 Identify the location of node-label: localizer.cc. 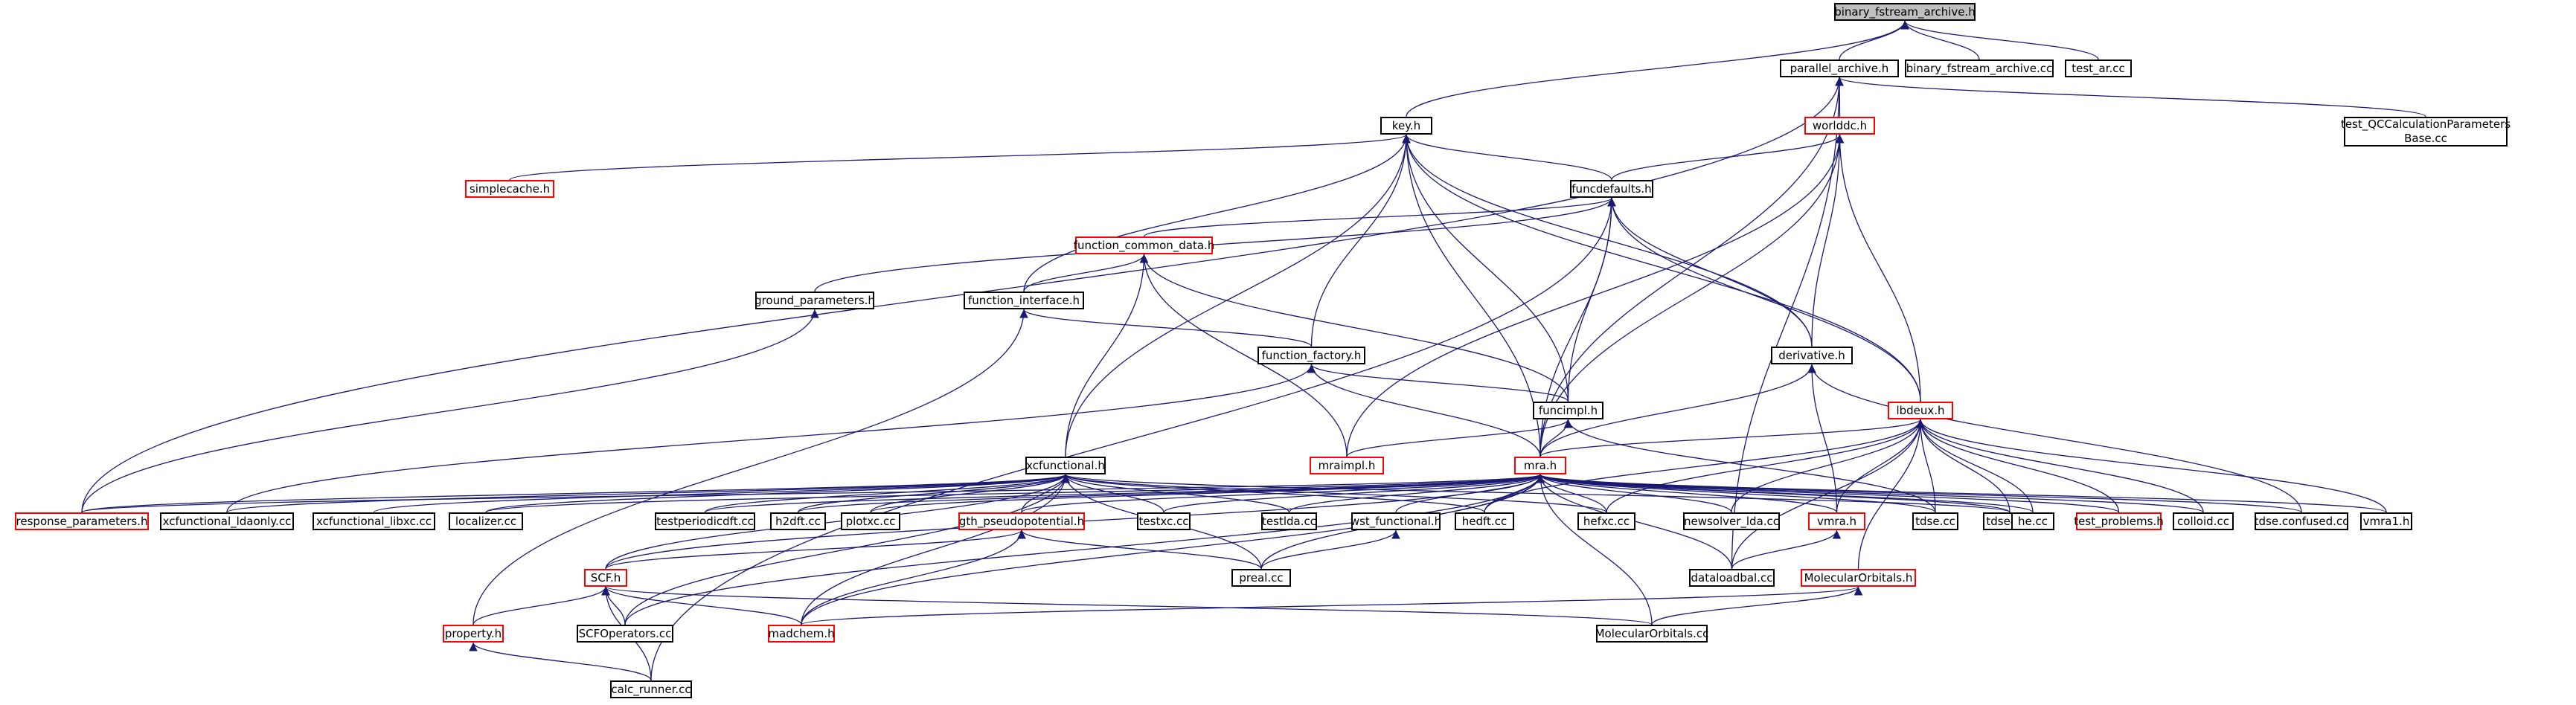
(486, 521).